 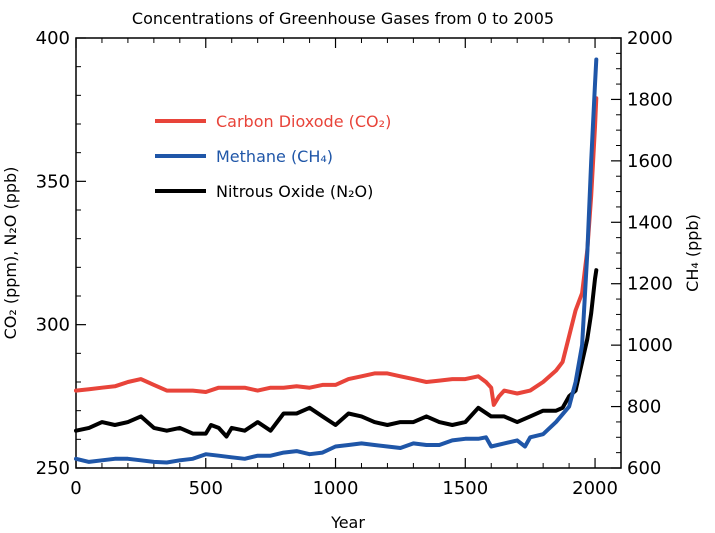 What do you see at coordinates (650, 99) in the screenshot?
I see `y-right-tick-label: 1800` at bounding box center [650, 99].